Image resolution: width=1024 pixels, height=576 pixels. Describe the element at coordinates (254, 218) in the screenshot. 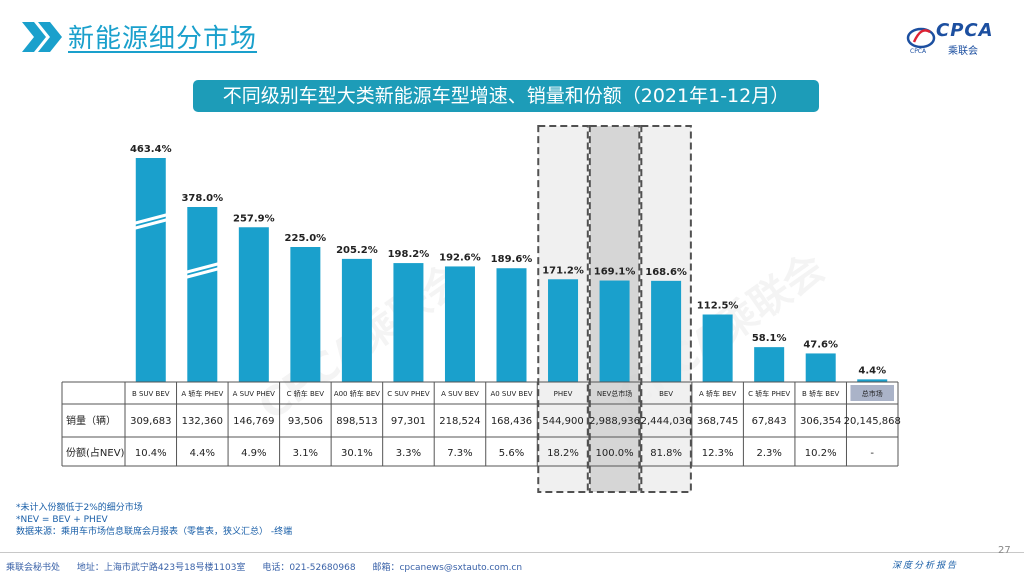

I see `data-label: 257.9%` at that location.